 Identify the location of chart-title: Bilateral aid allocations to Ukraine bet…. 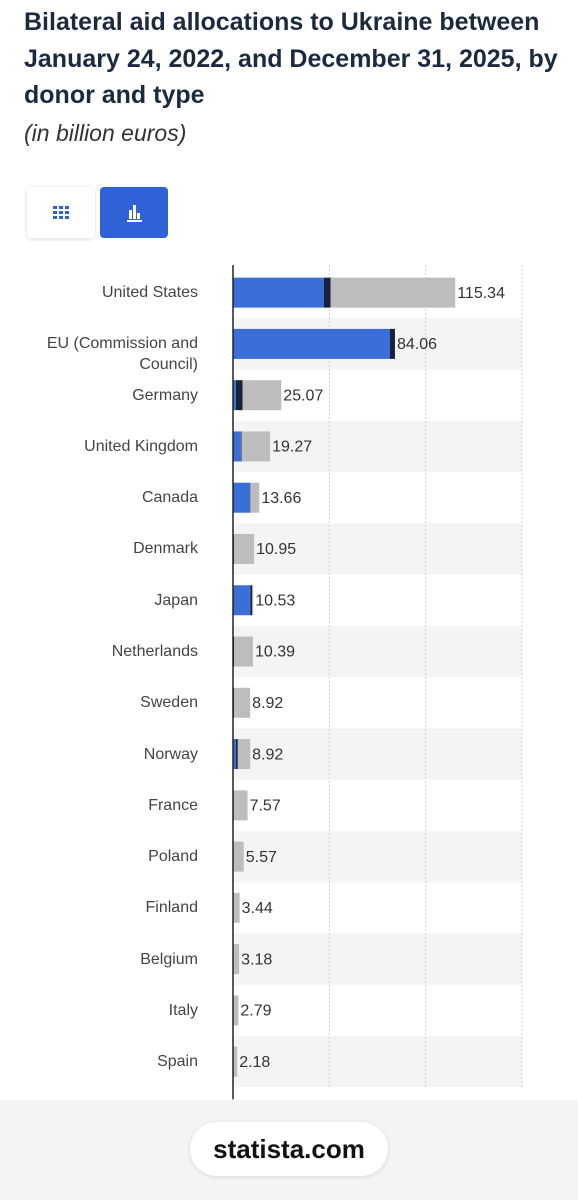
(291, 58).